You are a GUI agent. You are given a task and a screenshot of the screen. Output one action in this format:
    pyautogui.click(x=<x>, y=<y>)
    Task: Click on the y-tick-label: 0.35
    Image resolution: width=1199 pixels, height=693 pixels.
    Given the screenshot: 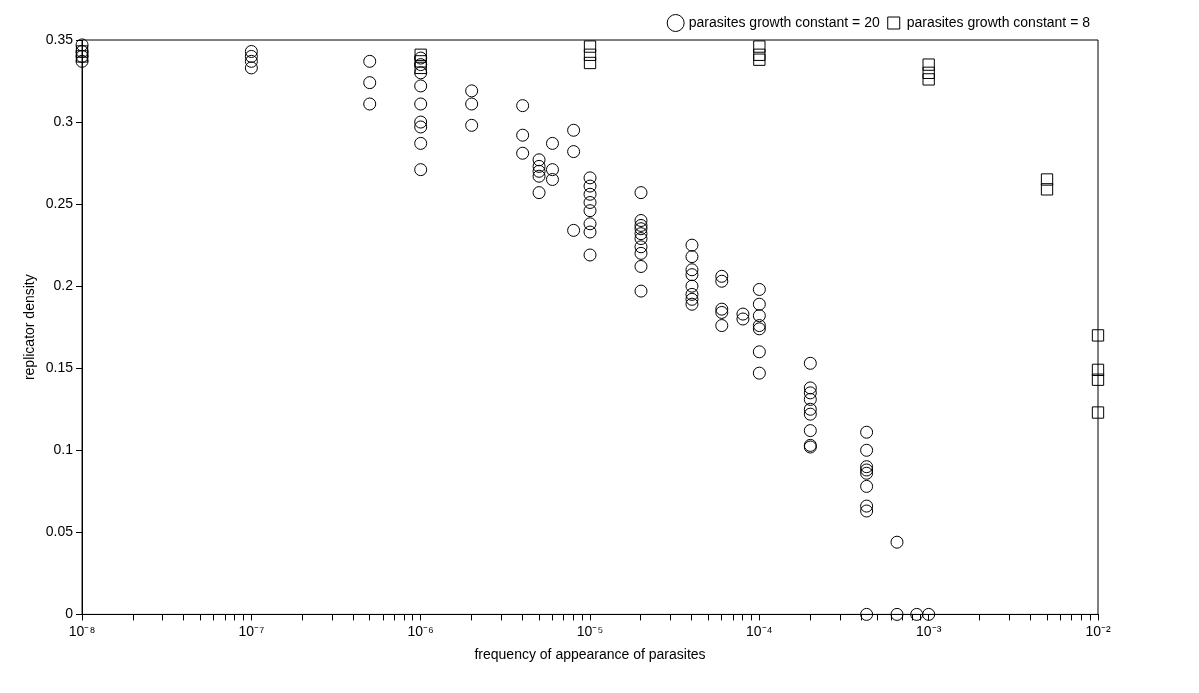 What is the action you would take?
    pyautogui.click(x=59, y=38)
    